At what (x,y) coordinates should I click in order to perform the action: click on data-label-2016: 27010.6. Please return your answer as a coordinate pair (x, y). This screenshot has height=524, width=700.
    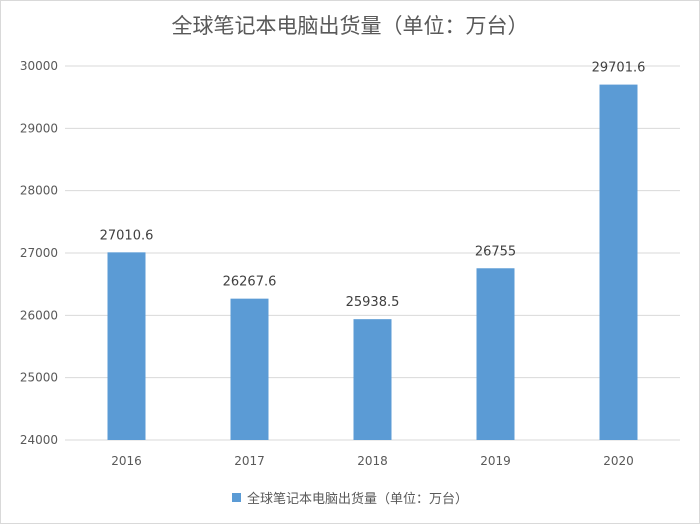
    Looking at the image, I should click on (127, 235).